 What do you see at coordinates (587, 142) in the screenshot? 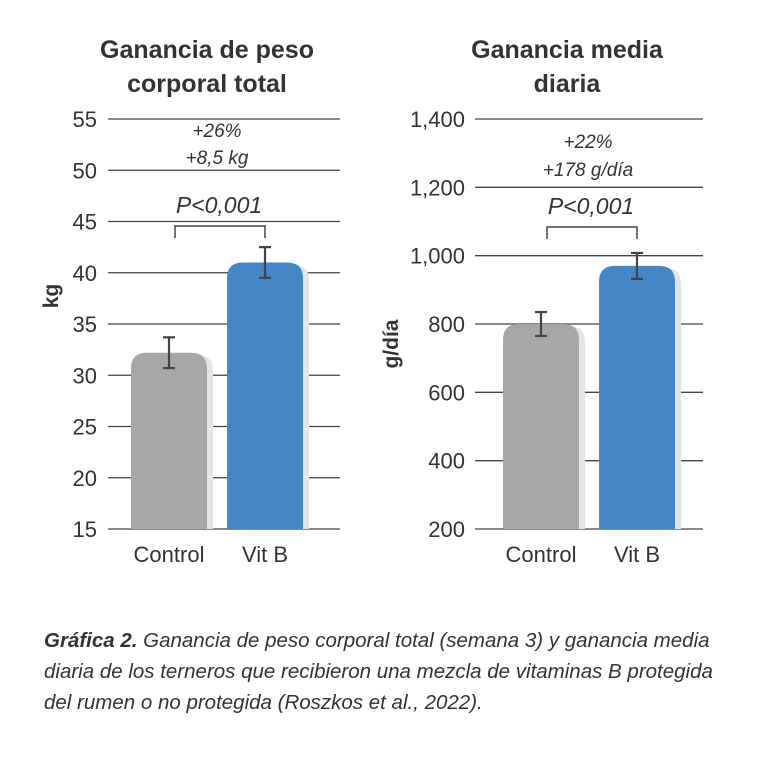
I see `chart2-annotation-1: +22%` at bounding box center [587, 142].